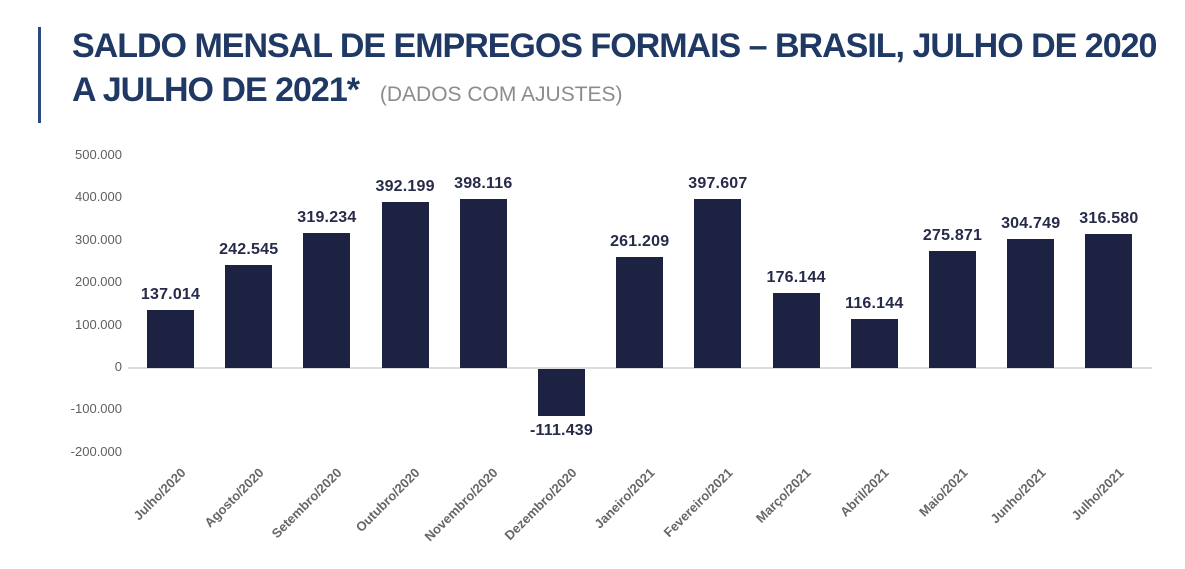 The height and width of the screenshot is (569, 1185). What do you see at coordinates (561, 431) in the screenshot?
I see `bar-value-label: -111.439` at bounding box center [561, 431].